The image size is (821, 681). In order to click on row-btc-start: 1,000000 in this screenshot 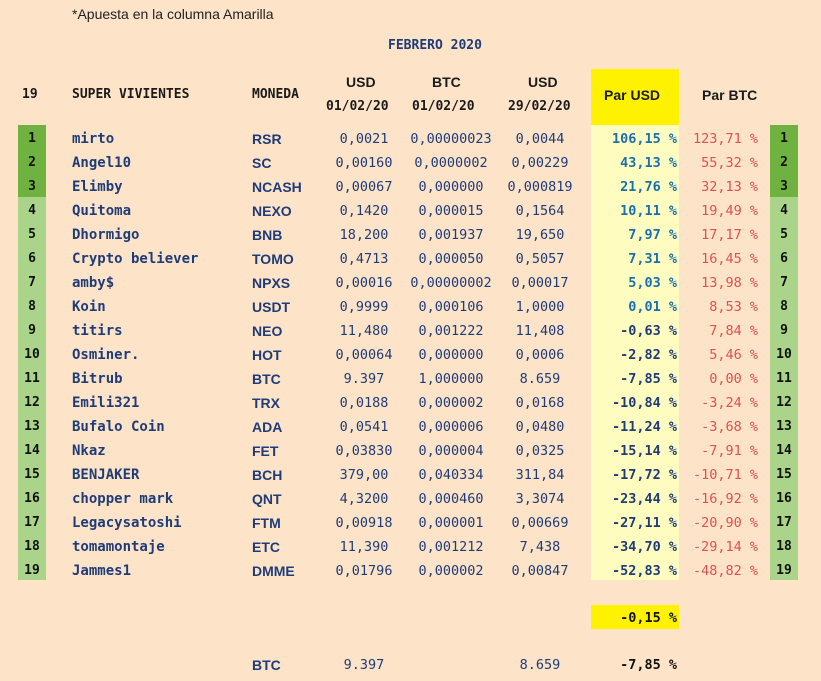, I will do `click(451, 379)`.